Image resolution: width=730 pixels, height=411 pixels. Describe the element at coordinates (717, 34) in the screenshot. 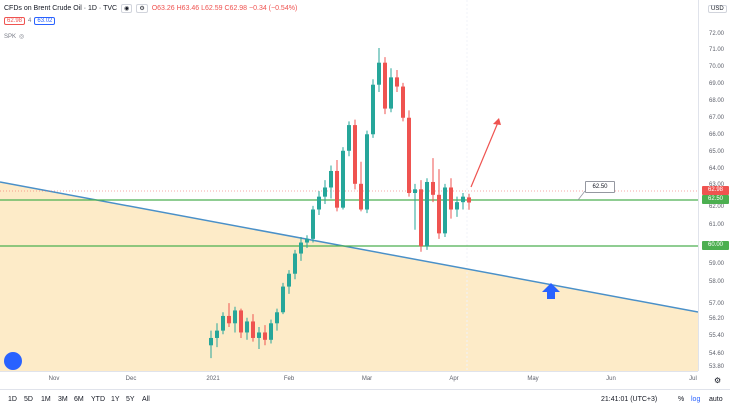

I see `price-tick-label: 72.00` at that location.